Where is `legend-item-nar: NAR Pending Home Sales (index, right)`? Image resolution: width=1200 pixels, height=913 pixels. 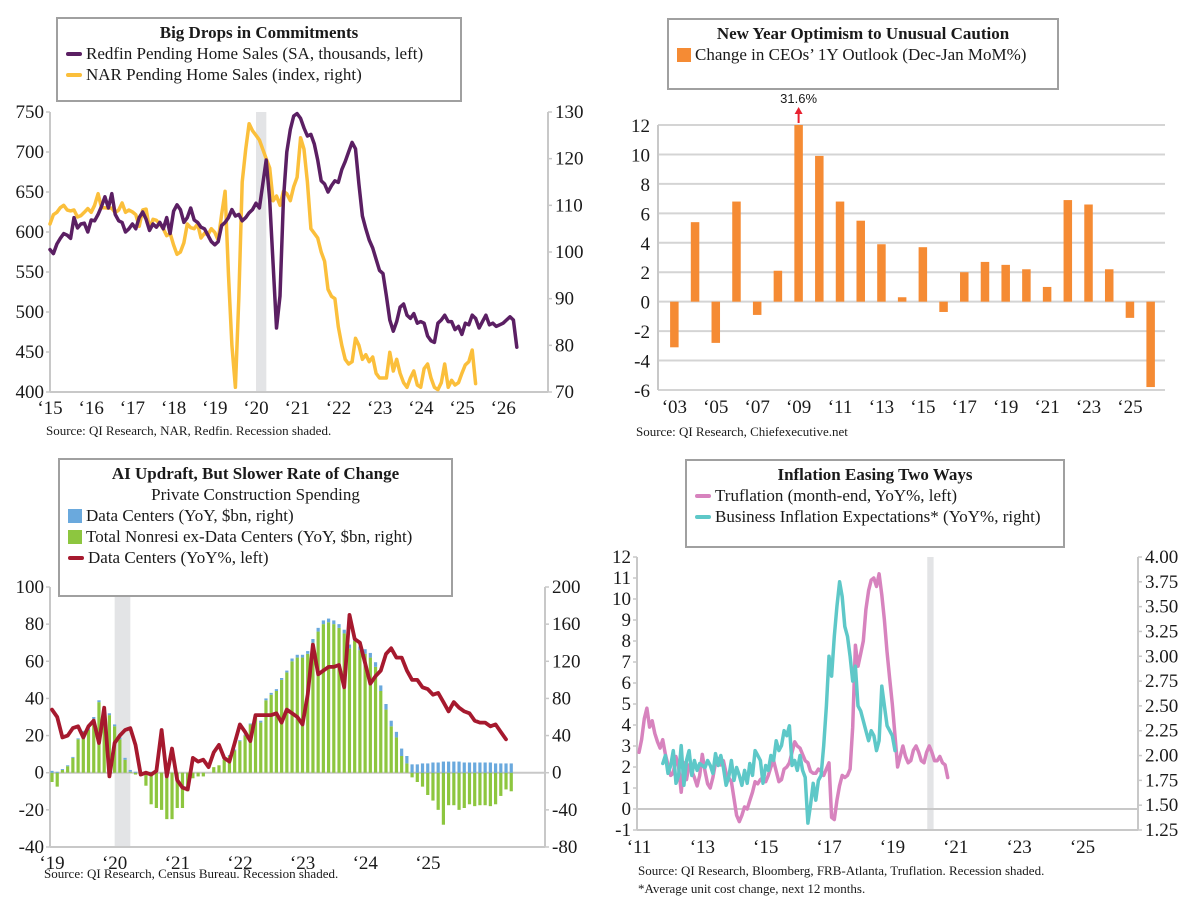
legend-item-nar: NAR Pending Home Sales (index, right) is located at coordinates (259, 74).